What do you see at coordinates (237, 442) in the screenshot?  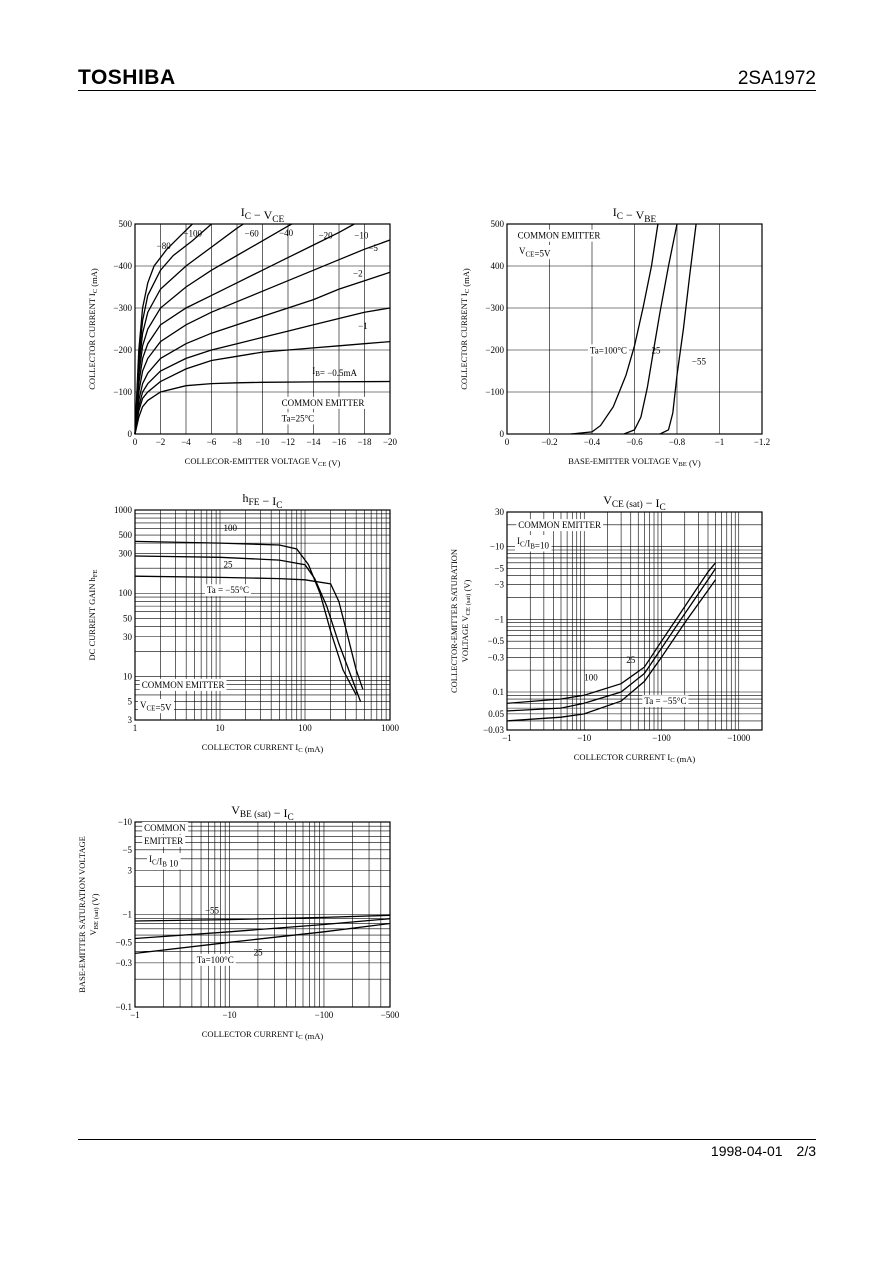 I see `x-tick-label: −8` at bounding box center [237, 442].